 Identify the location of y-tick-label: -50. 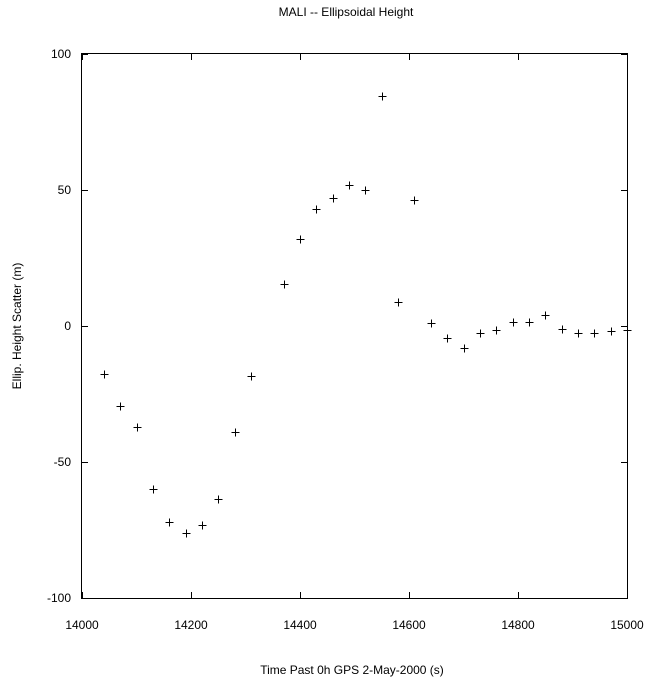
(63, 462).